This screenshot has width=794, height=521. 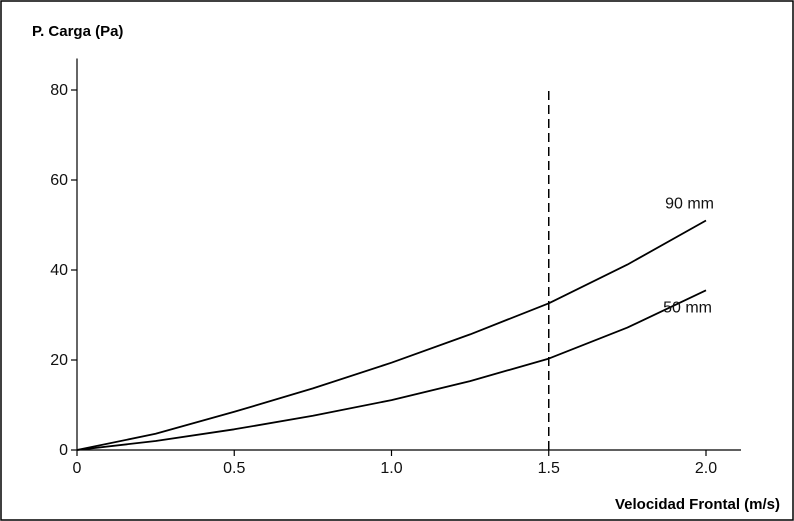 What do you see at coordinates (63, 450) in the screenshot?
I see `y-tick-label: 0` at bounding box center [63, 450].